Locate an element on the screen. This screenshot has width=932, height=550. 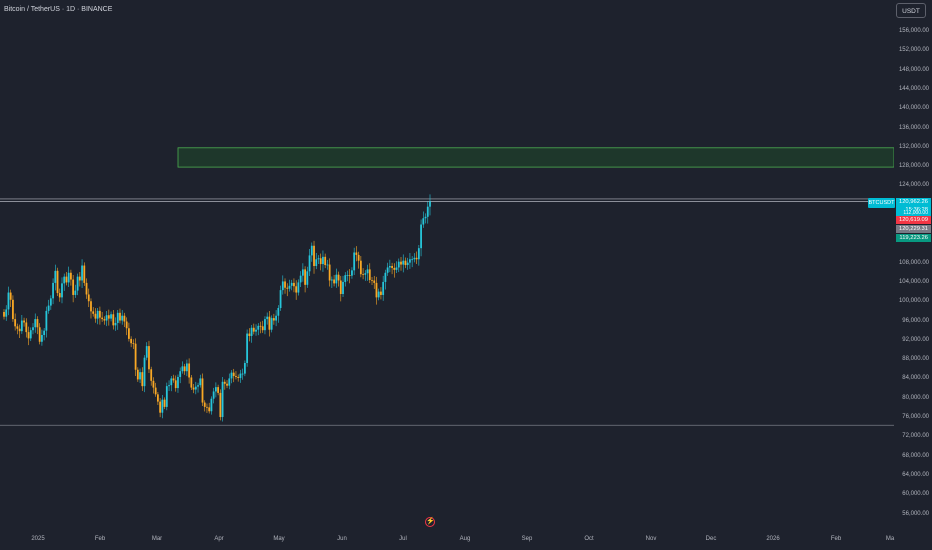
time-axis is located at coordinates (447, 540).